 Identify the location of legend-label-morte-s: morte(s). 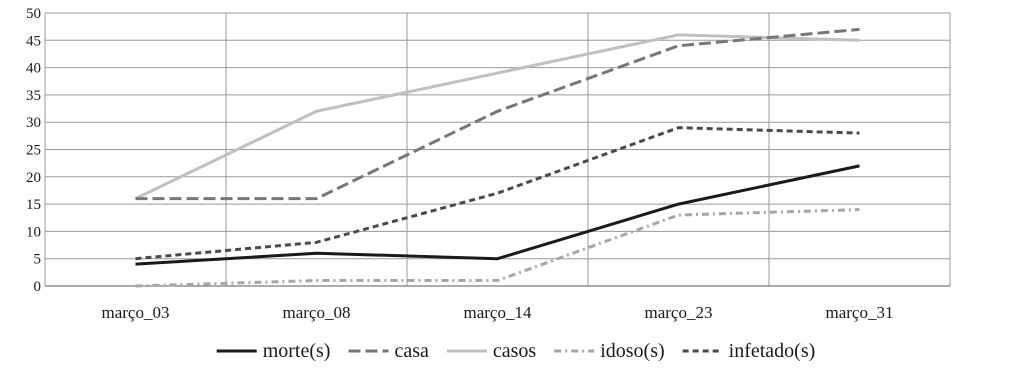
(297, 351).